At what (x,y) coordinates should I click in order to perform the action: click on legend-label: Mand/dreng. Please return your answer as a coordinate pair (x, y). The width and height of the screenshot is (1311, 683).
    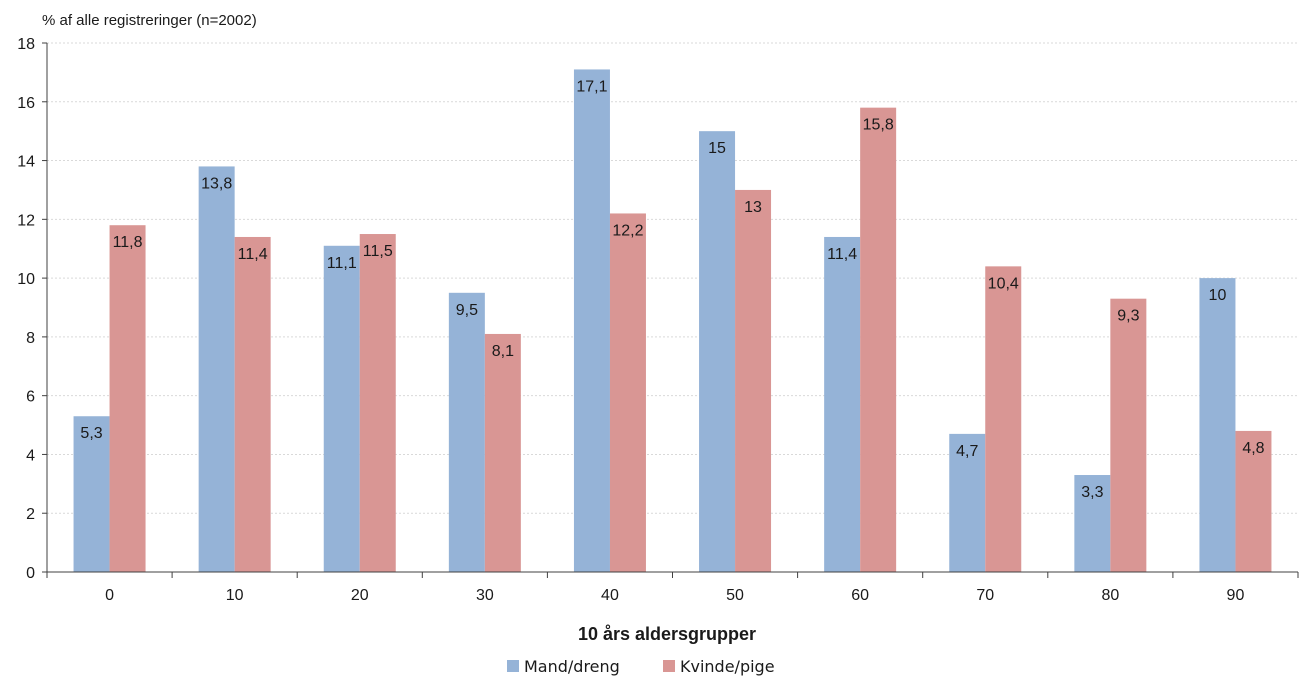
    Looking at the image, I should click on (572, 666).